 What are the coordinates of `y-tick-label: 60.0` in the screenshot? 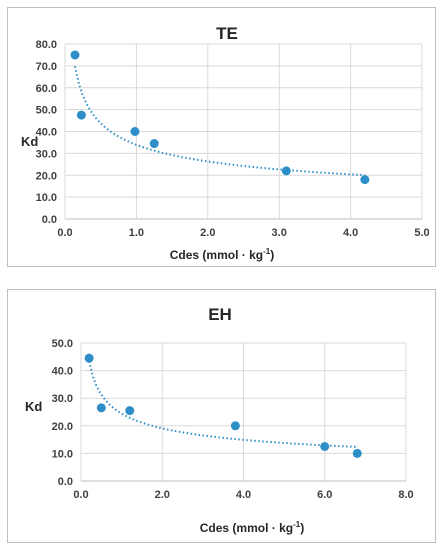 It's located at (46, 89).